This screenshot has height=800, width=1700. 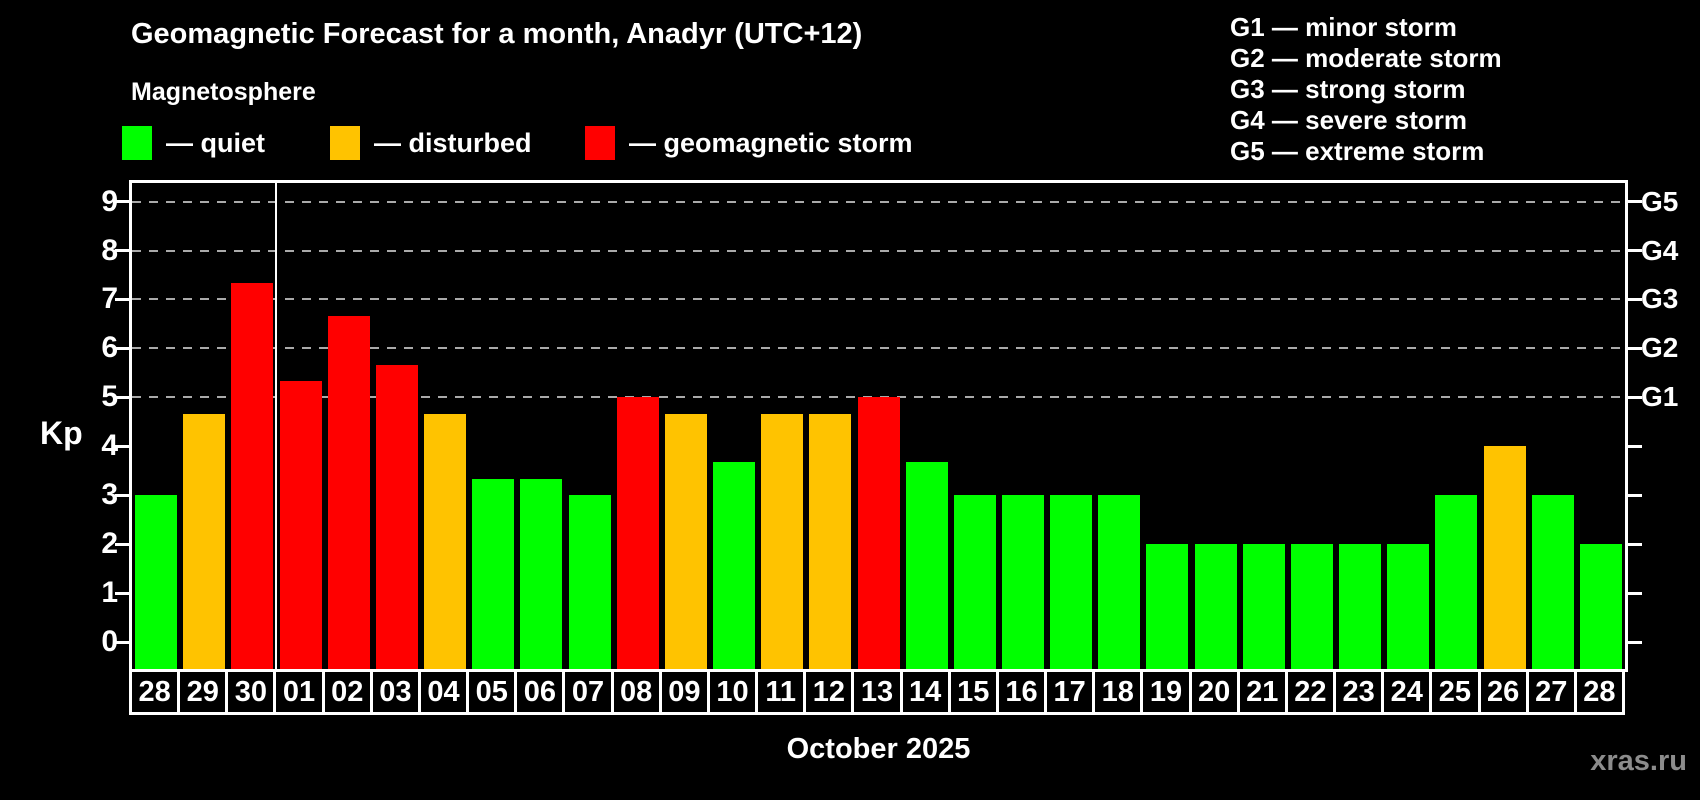 I want to click on date-cell-26: 24, so click(x=1407, y=692).